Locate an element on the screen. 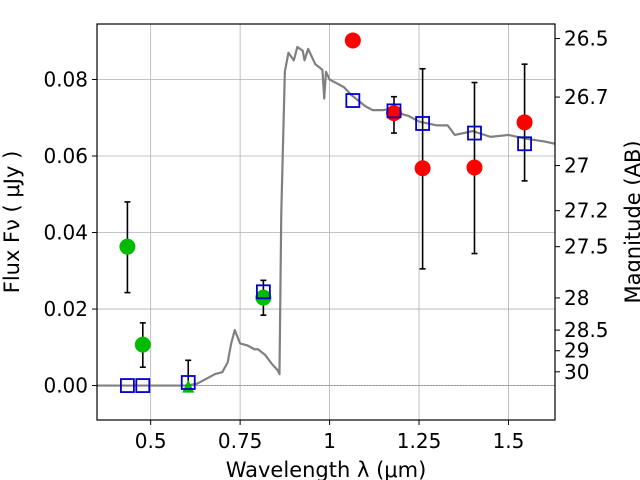 This screenshot has width=640, height=480. y-tick-label: 0.08 is located at coordinates (65, 79).